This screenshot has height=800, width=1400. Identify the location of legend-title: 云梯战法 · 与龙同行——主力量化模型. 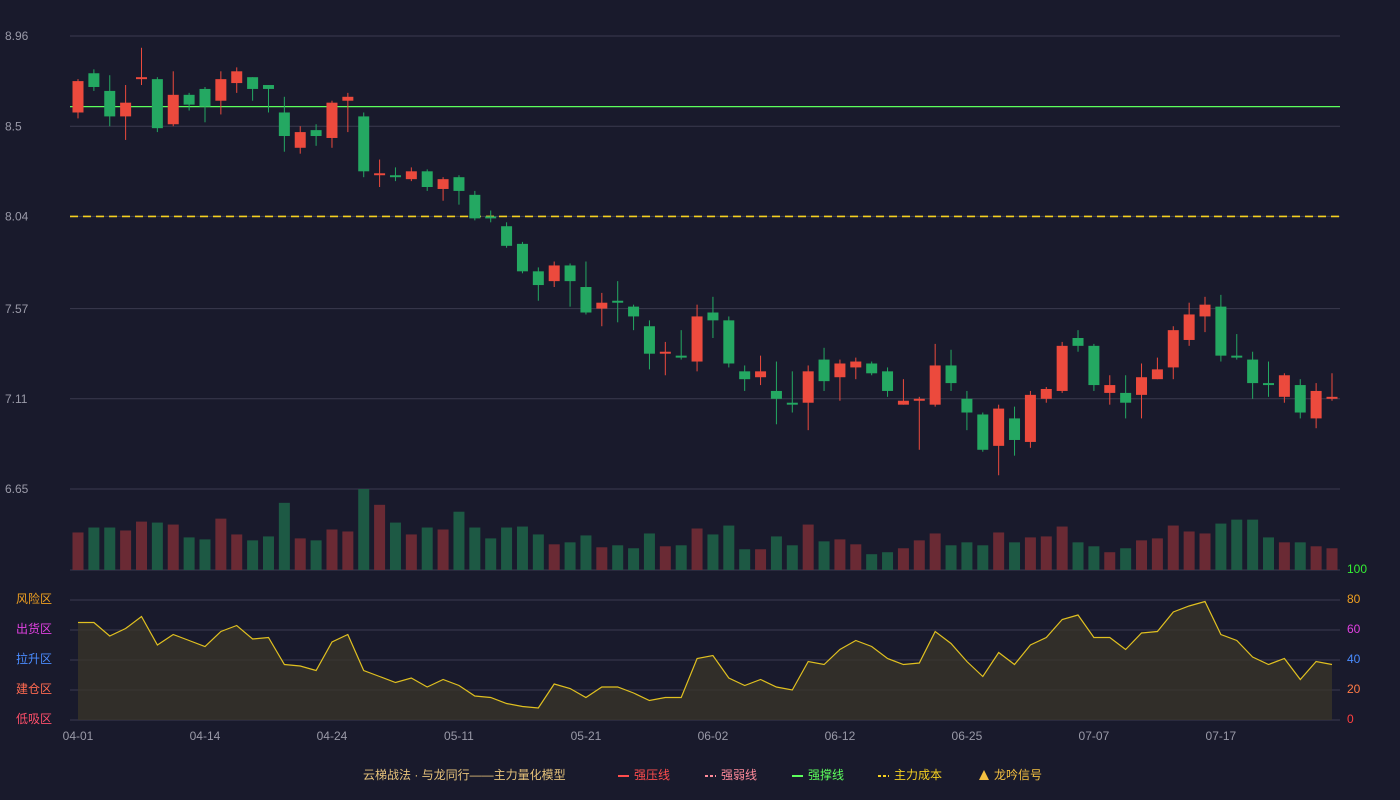
(464, 775).